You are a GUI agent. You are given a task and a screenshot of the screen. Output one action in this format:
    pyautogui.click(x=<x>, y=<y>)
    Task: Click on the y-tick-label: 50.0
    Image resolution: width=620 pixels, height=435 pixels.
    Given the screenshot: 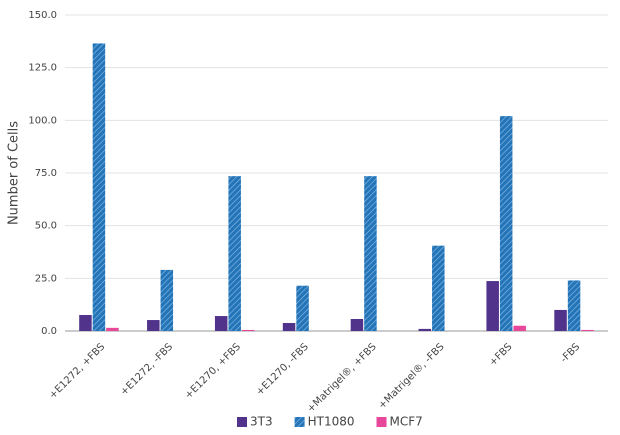 What is the action you would take?
    pyautogui.click(x=46, y=226)
    